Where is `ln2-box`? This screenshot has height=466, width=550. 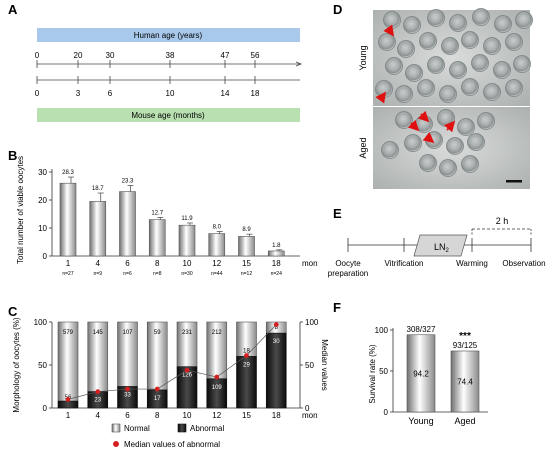
ln2-box is located at coordinates (440, 245).